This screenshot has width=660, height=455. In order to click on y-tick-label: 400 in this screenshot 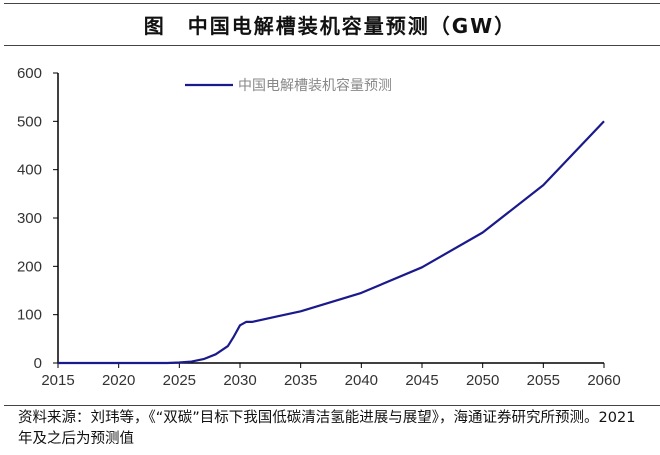, I will do `click(29, 170)`.